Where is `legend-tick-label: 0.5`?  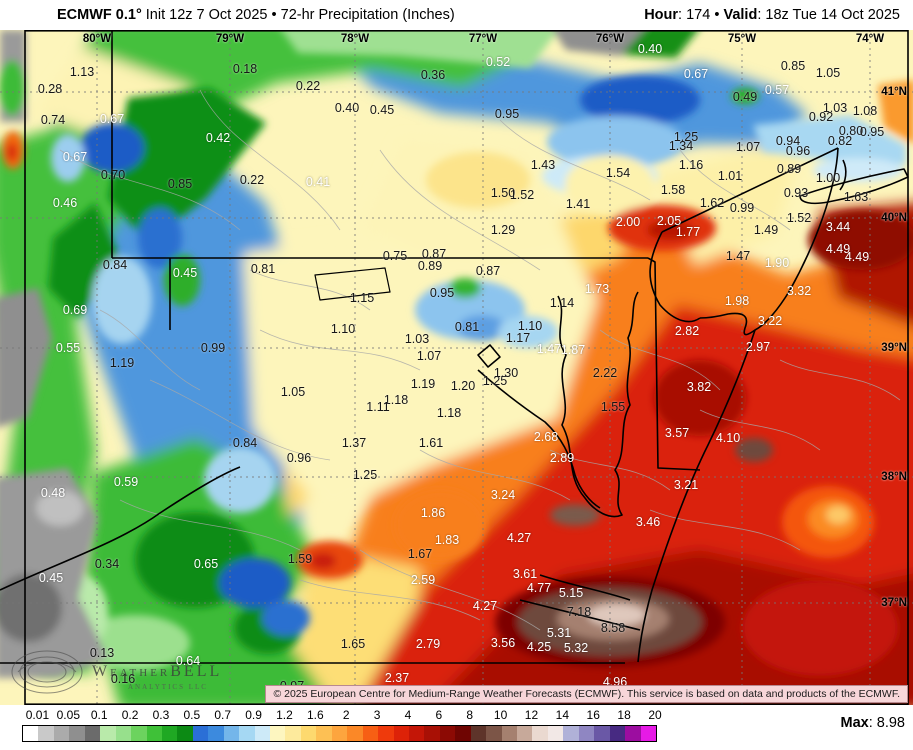 legend-tick-label: 0.5 is located at coordinates (192, 715).